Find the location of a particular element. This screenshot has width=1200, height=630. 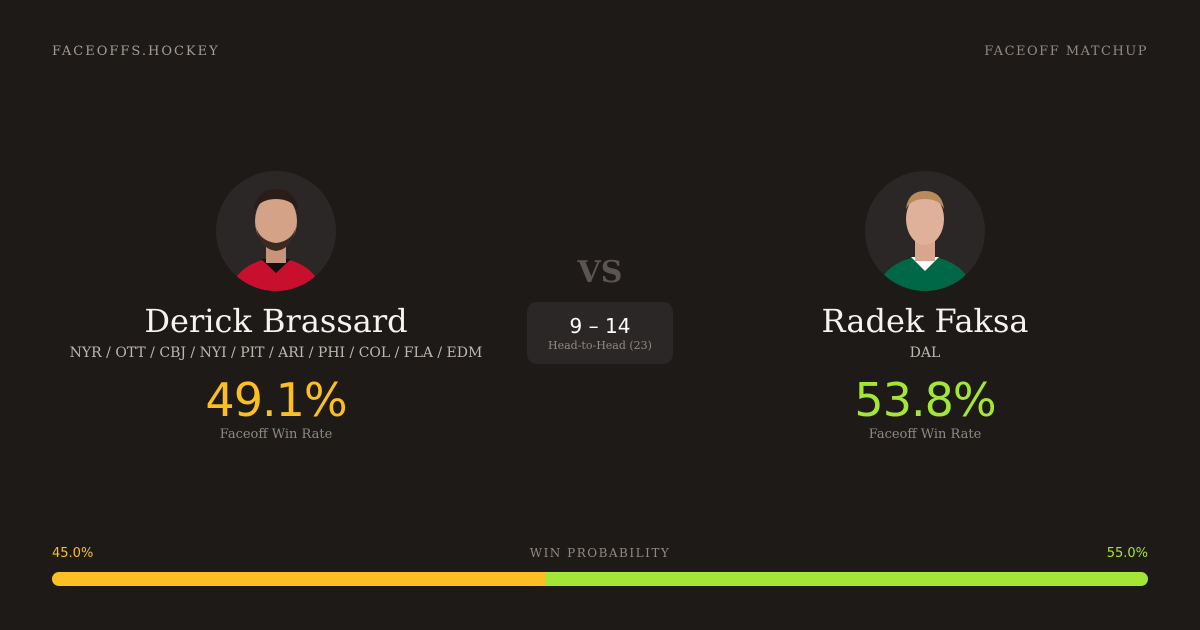

player1-win-rate-label: Faceoff Win Rate is located at coordinates (276, 434).